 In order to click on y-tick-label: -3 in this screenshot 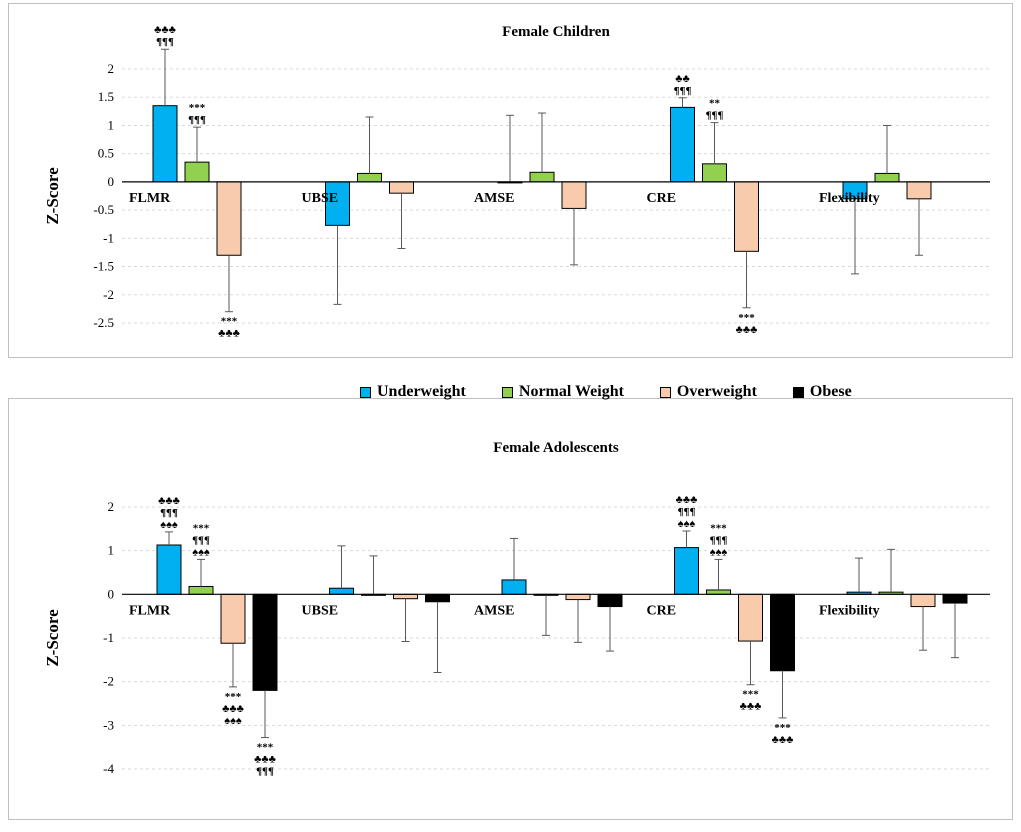, I will do `click(108, 724)`.